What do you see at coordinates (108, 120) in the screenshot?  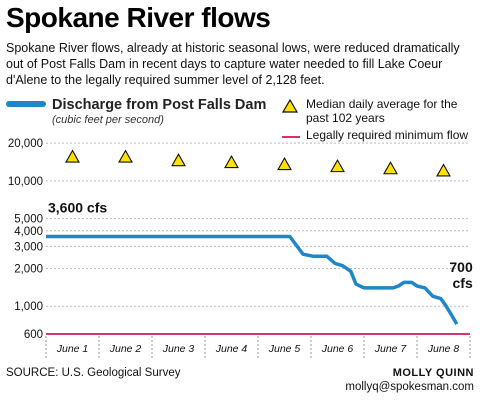 I see `legend-units-label: (cubic feet per second)` at bounding box center [108, 120].